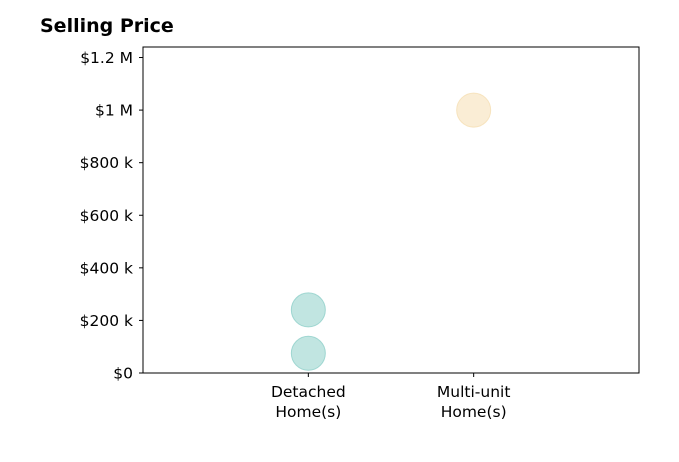  Describe the element at coordinates (106, 321) in the screenshot. I see `y-tick-label: $200 k` at that location.